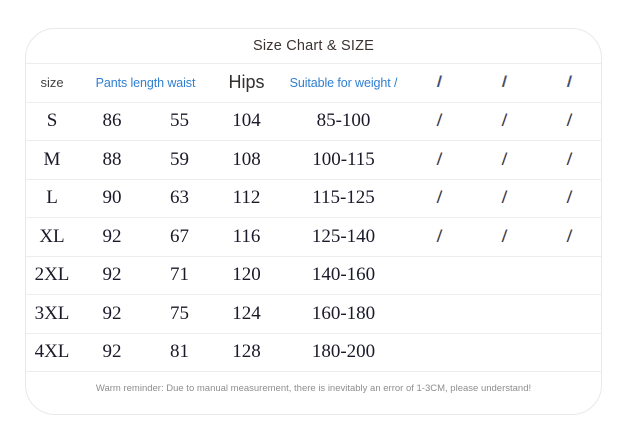 This screenshot has width=627, height=436. What do you see at coordinates (179, 160) in the screenshot?
I see `cell-waist: 59` at bounding box center [179, 160].